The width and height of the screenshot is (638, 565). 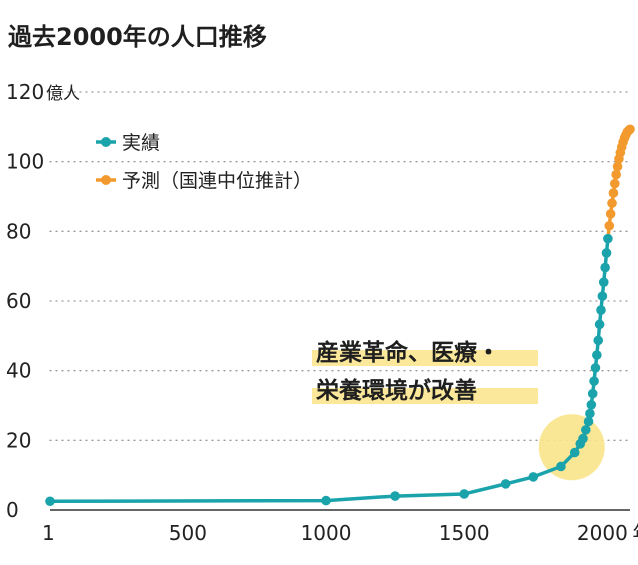 I want to click on x-axis-ticks: 1500100015002000年, so click(x=340, y=533).